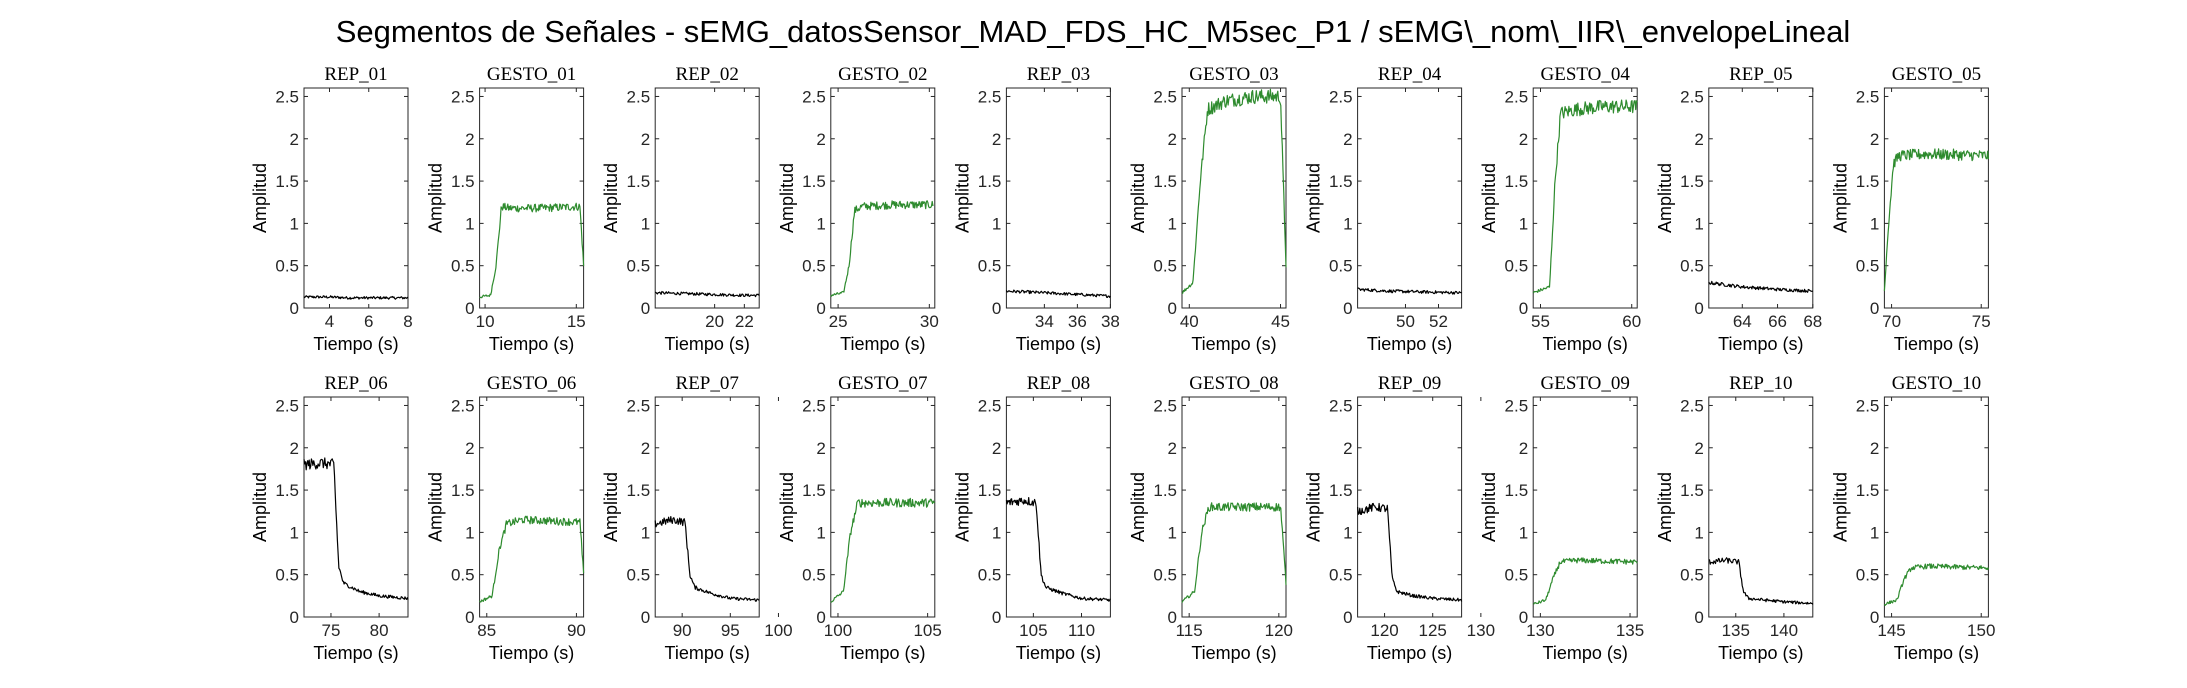  What do you see at coordinates (331, 630) in the screenshot?
I see `x-tick-label: 75` at bounding box center [331, 630].